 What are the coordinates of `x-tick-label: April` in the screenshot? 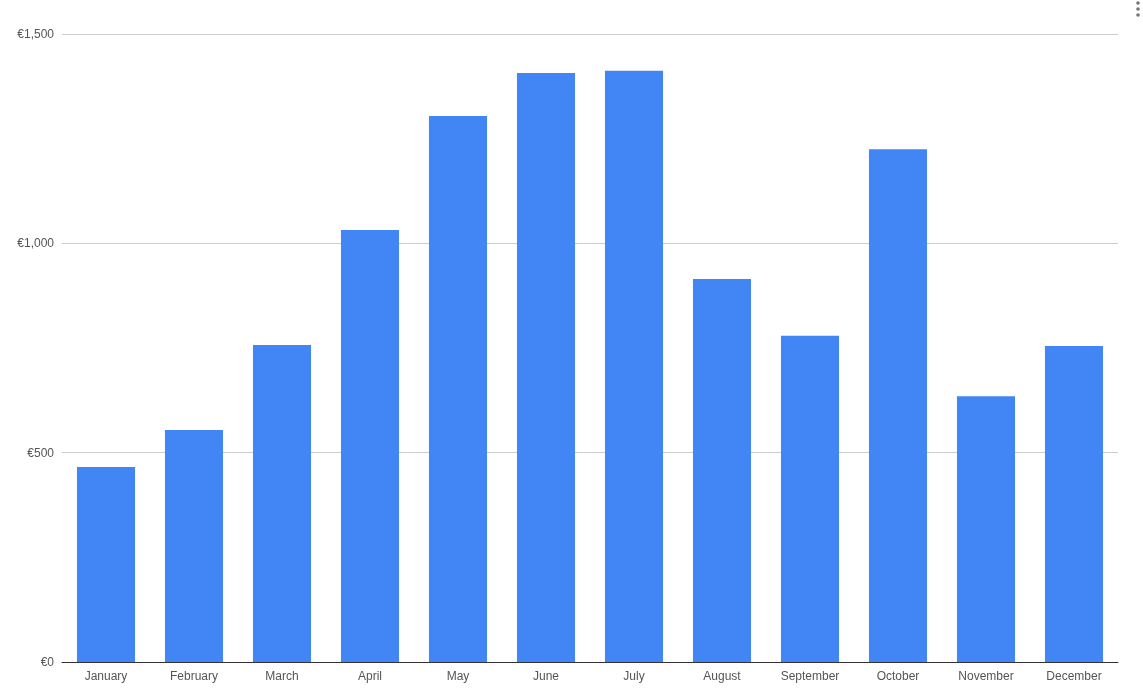 It's located at (370, 676).